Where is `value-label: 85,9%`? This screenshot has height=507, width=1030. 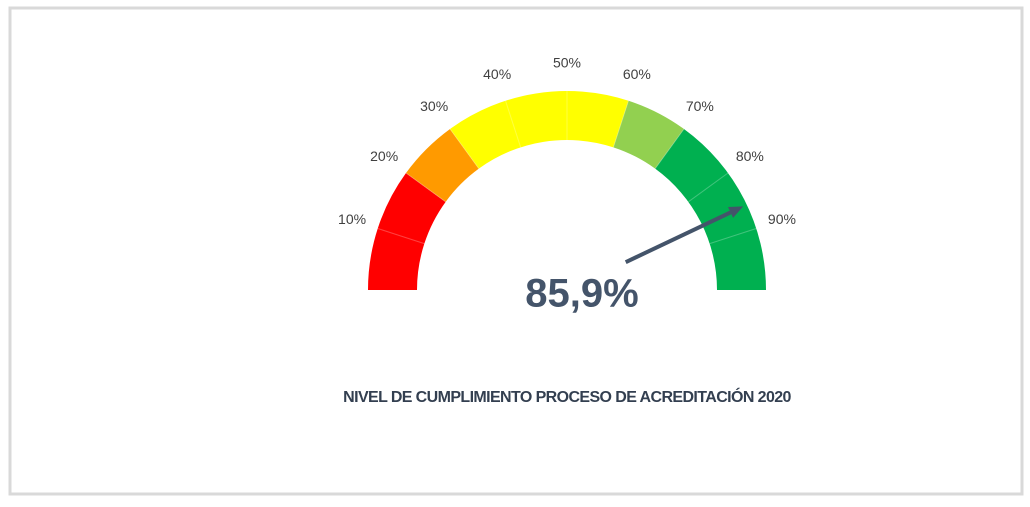
value-label: 85,9% is located at coordinates (581, 294).